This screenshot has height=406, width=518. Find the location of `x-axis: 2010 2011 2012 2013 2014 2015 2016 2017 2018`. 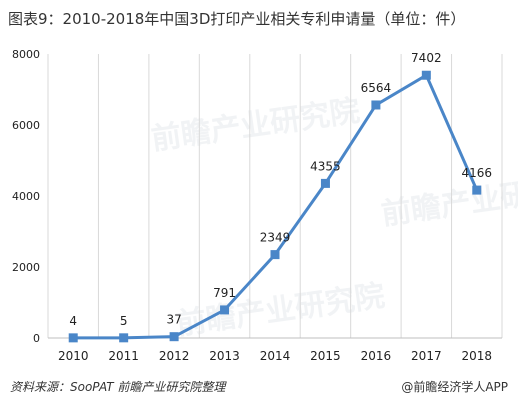

x-axis: 2010 2011 2012 2013 2014 2015 2016 2017 2018 is located at coordinates (275, 356).